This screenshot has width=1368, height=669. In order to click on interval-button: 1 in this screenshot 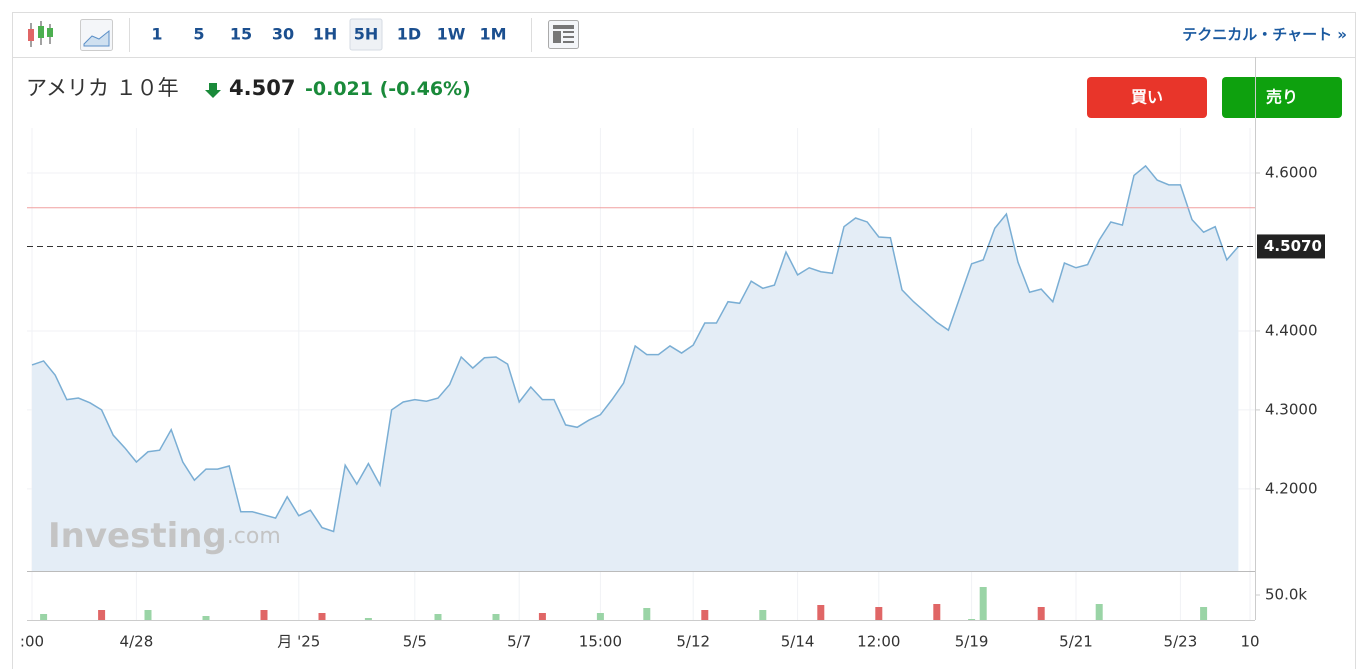, I will do `click(156, 34)`.